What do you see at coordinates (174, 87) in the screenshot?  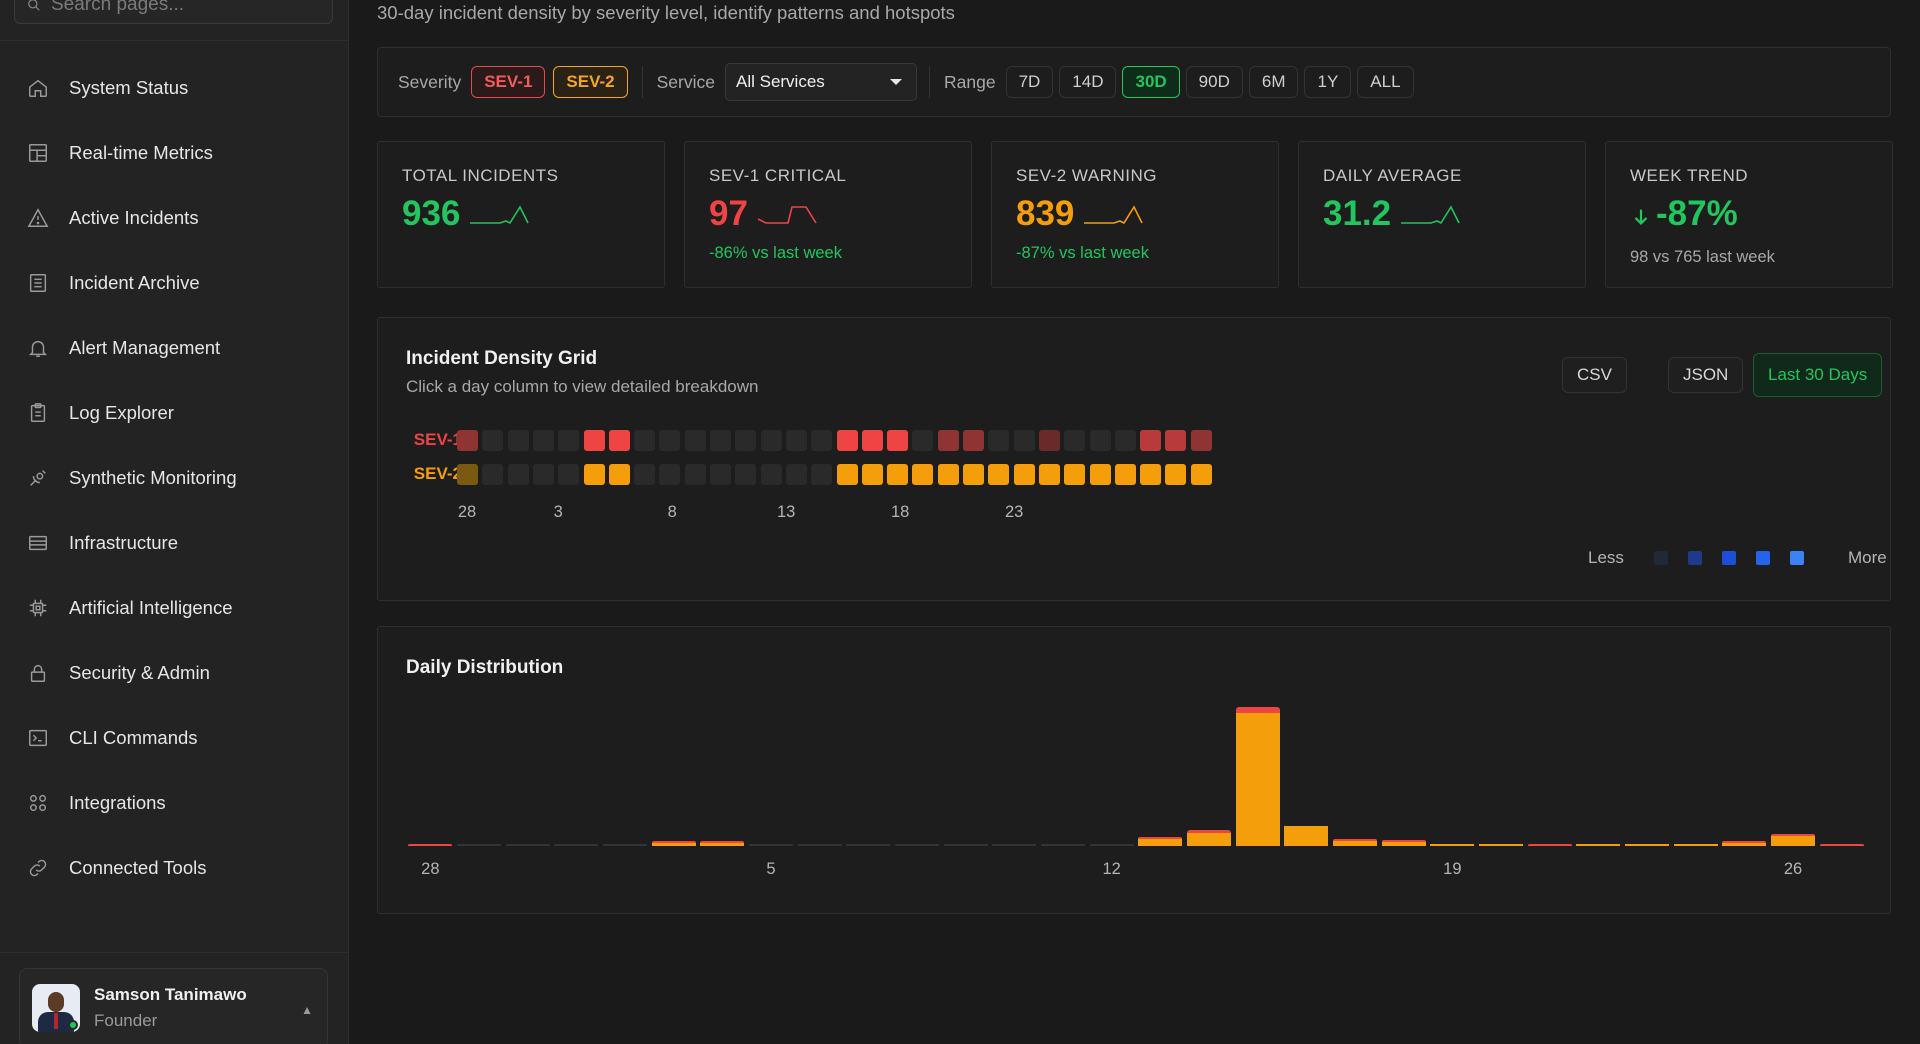 I see `sidebar-item-system-status: System Status` at bounding box center [174, 87].